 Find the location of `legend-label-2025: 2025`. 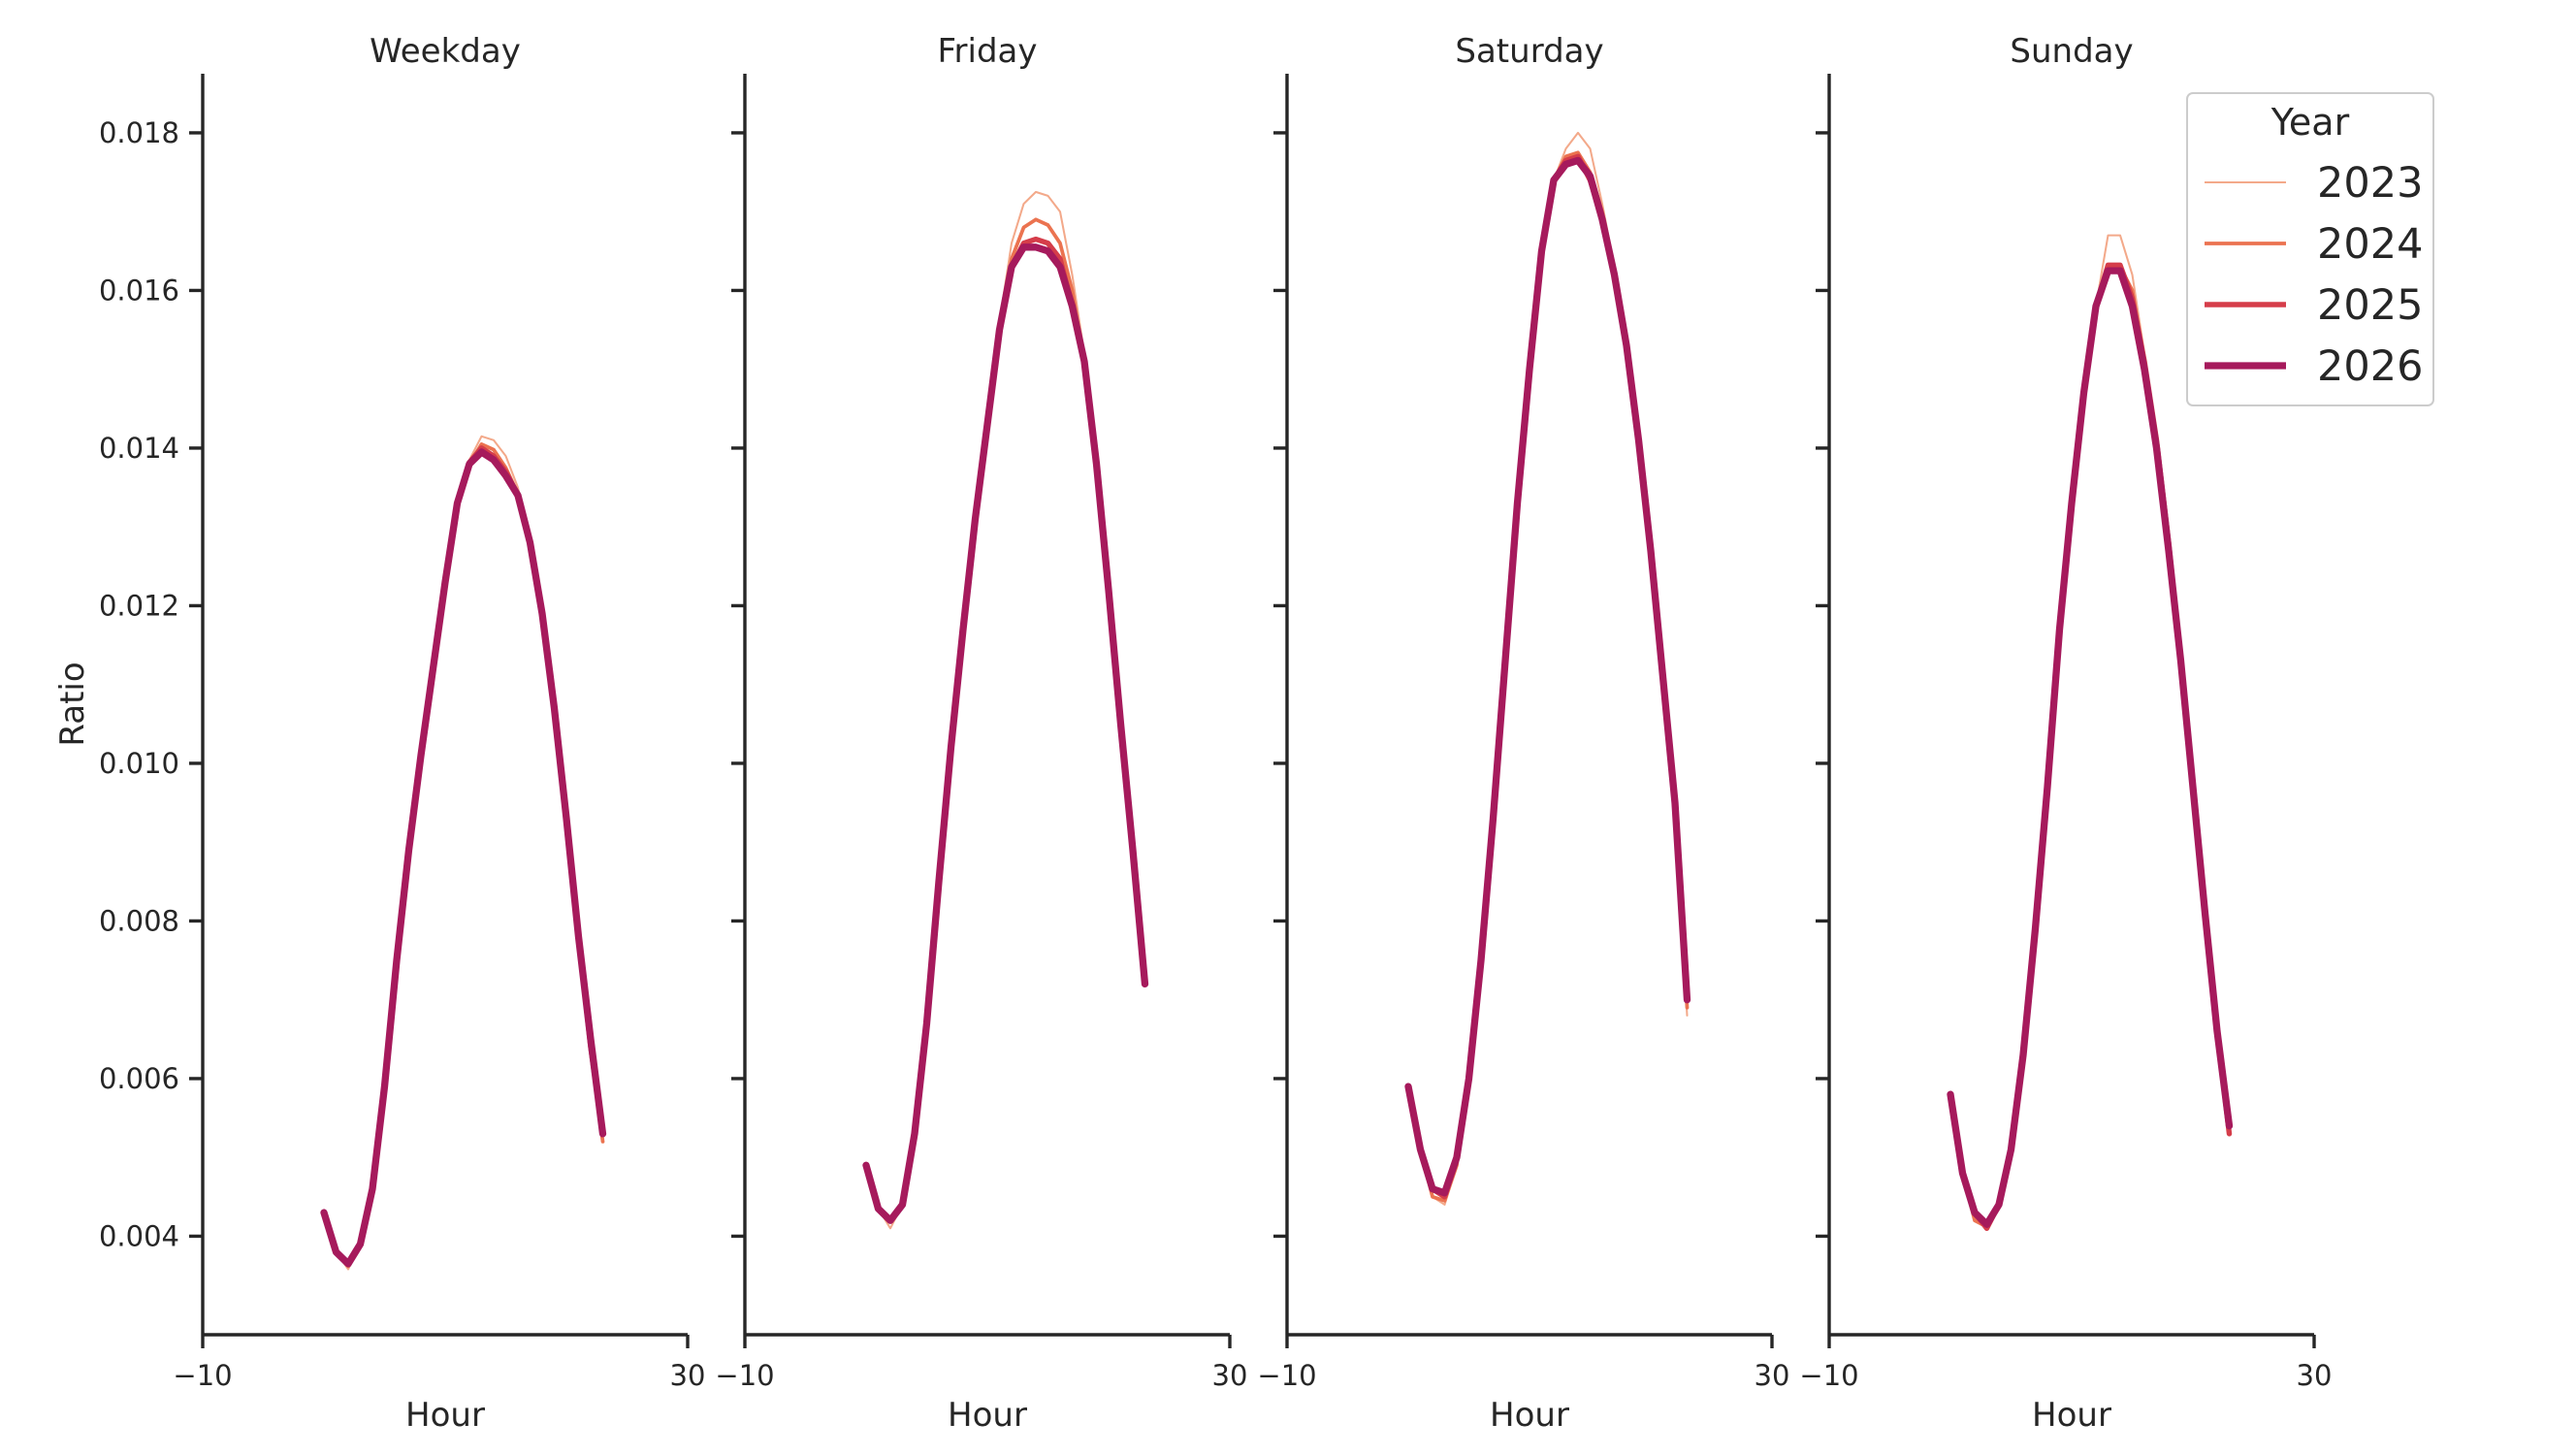

legend-label-2025: 2025 is located at coordinates (2370, 305).